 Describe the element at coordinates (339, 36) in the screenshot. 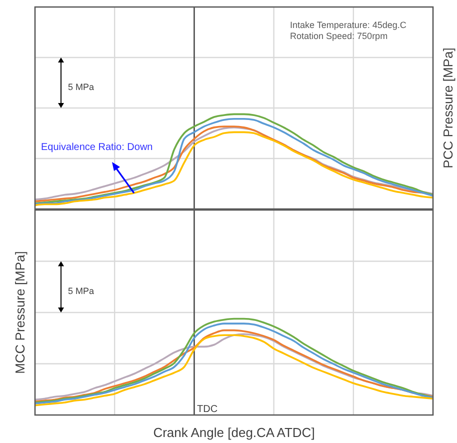

I see `text: Rotation Speed: 750rpm` at that location.